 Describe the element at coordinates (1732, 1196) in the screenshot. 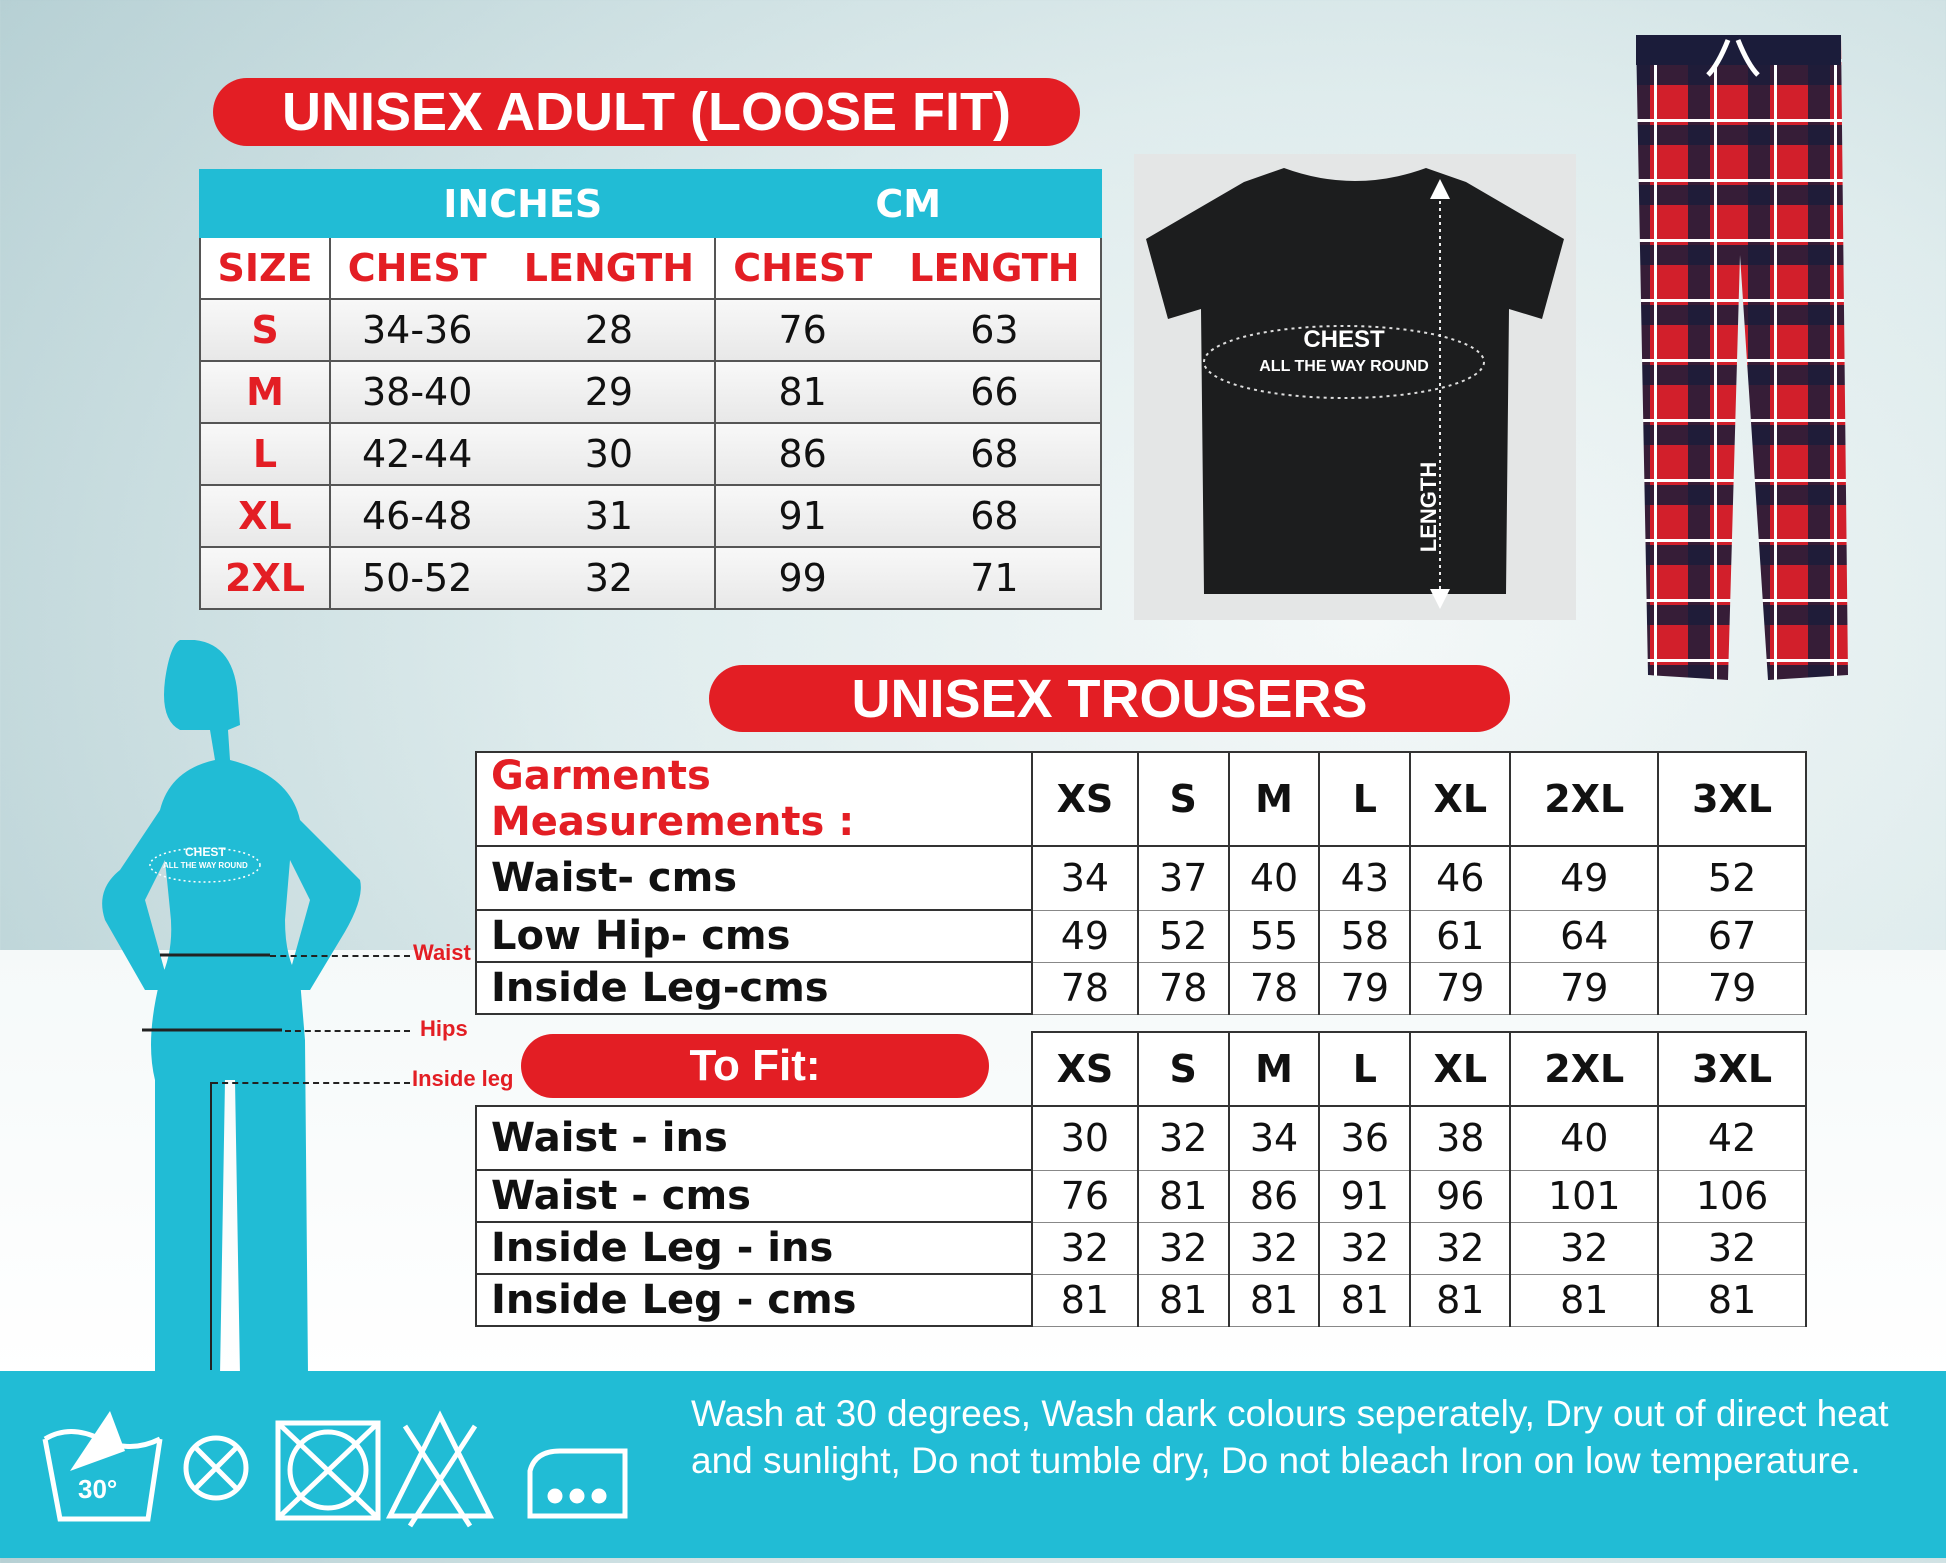

I see `value-cell: 106` at that location.